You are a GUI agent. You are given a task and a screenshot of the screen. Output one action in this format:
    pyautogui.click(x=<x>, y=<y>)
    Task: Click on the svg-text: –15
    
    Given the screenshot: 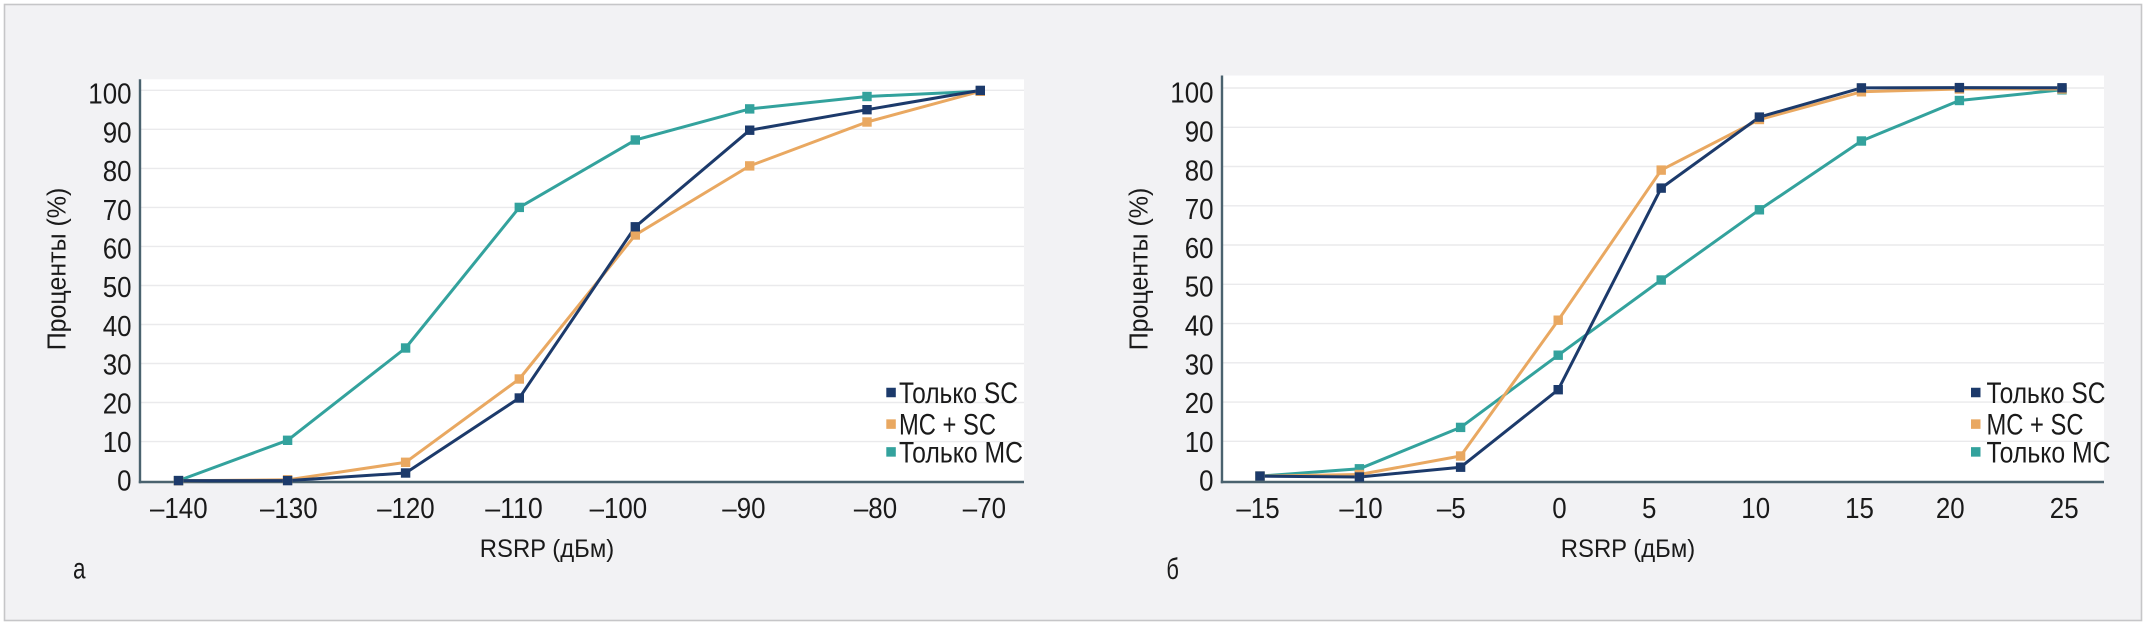 What is the action you would take?
    pyautogui.click(x=1257, y=509)
    